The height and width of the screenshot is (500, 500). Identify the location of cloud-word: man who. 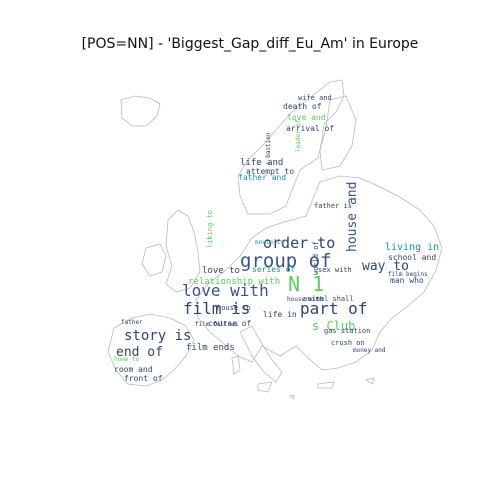
(407, 280).